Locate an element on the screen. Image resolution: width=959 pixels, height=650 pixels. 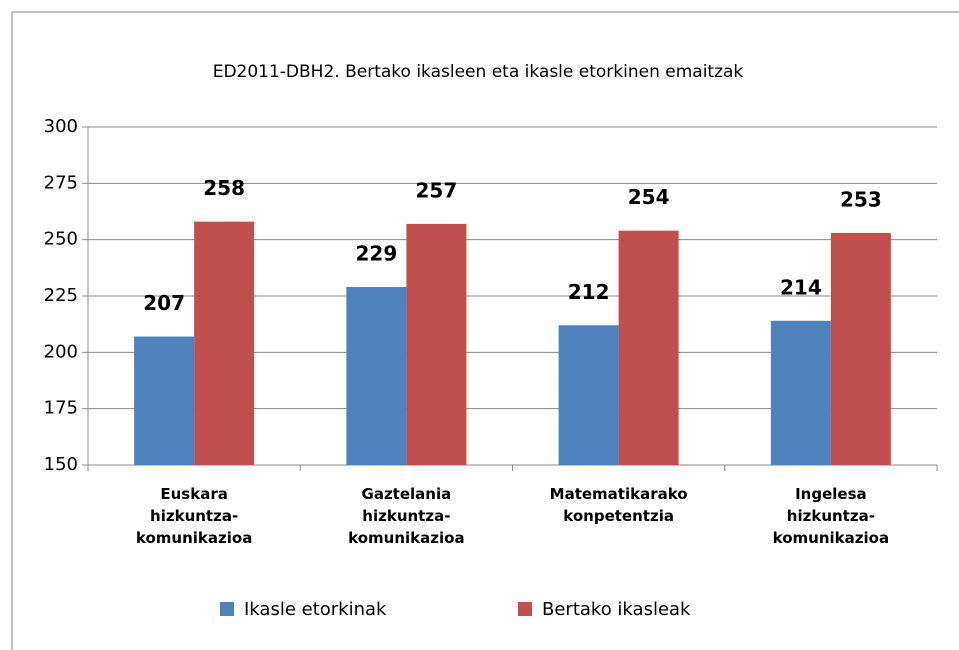
y-tick-label: 175 is located at coordinates (61, 408).